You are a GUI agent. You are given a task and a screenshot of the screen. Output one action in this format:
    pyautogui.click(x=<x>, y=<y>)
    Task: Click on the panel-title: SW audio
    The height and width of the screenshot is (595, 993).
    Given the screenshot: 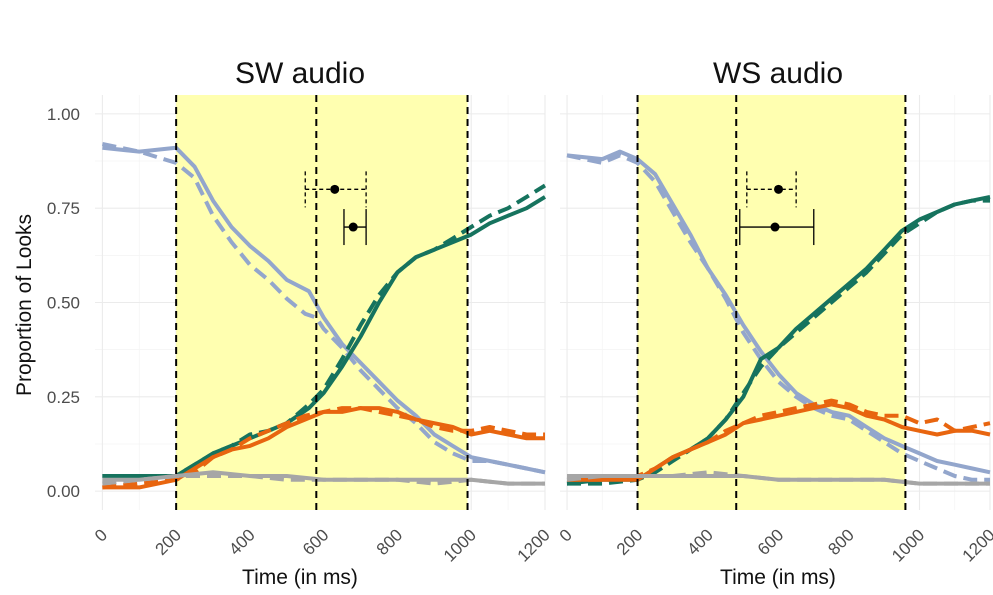 What is the action you would take?
    pyautogui.click(x=300, y=73)
    